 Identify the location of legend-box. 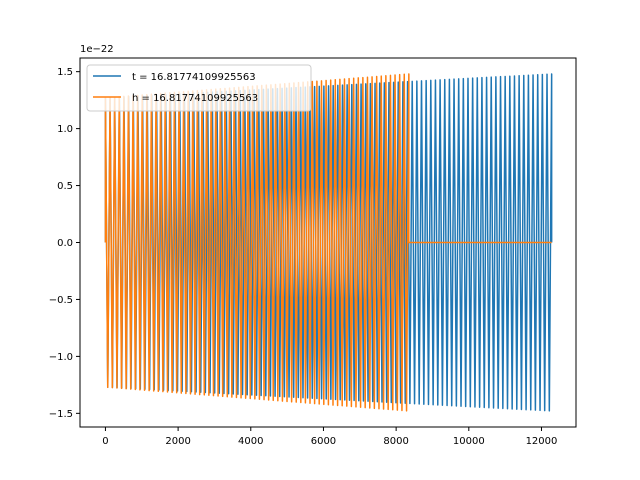
(199, 88).